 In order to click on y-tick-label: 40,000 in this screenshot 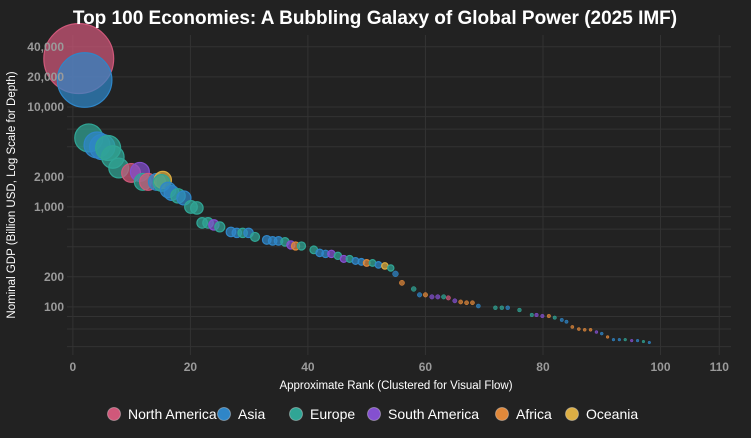, I will do `click(45, 47)`.